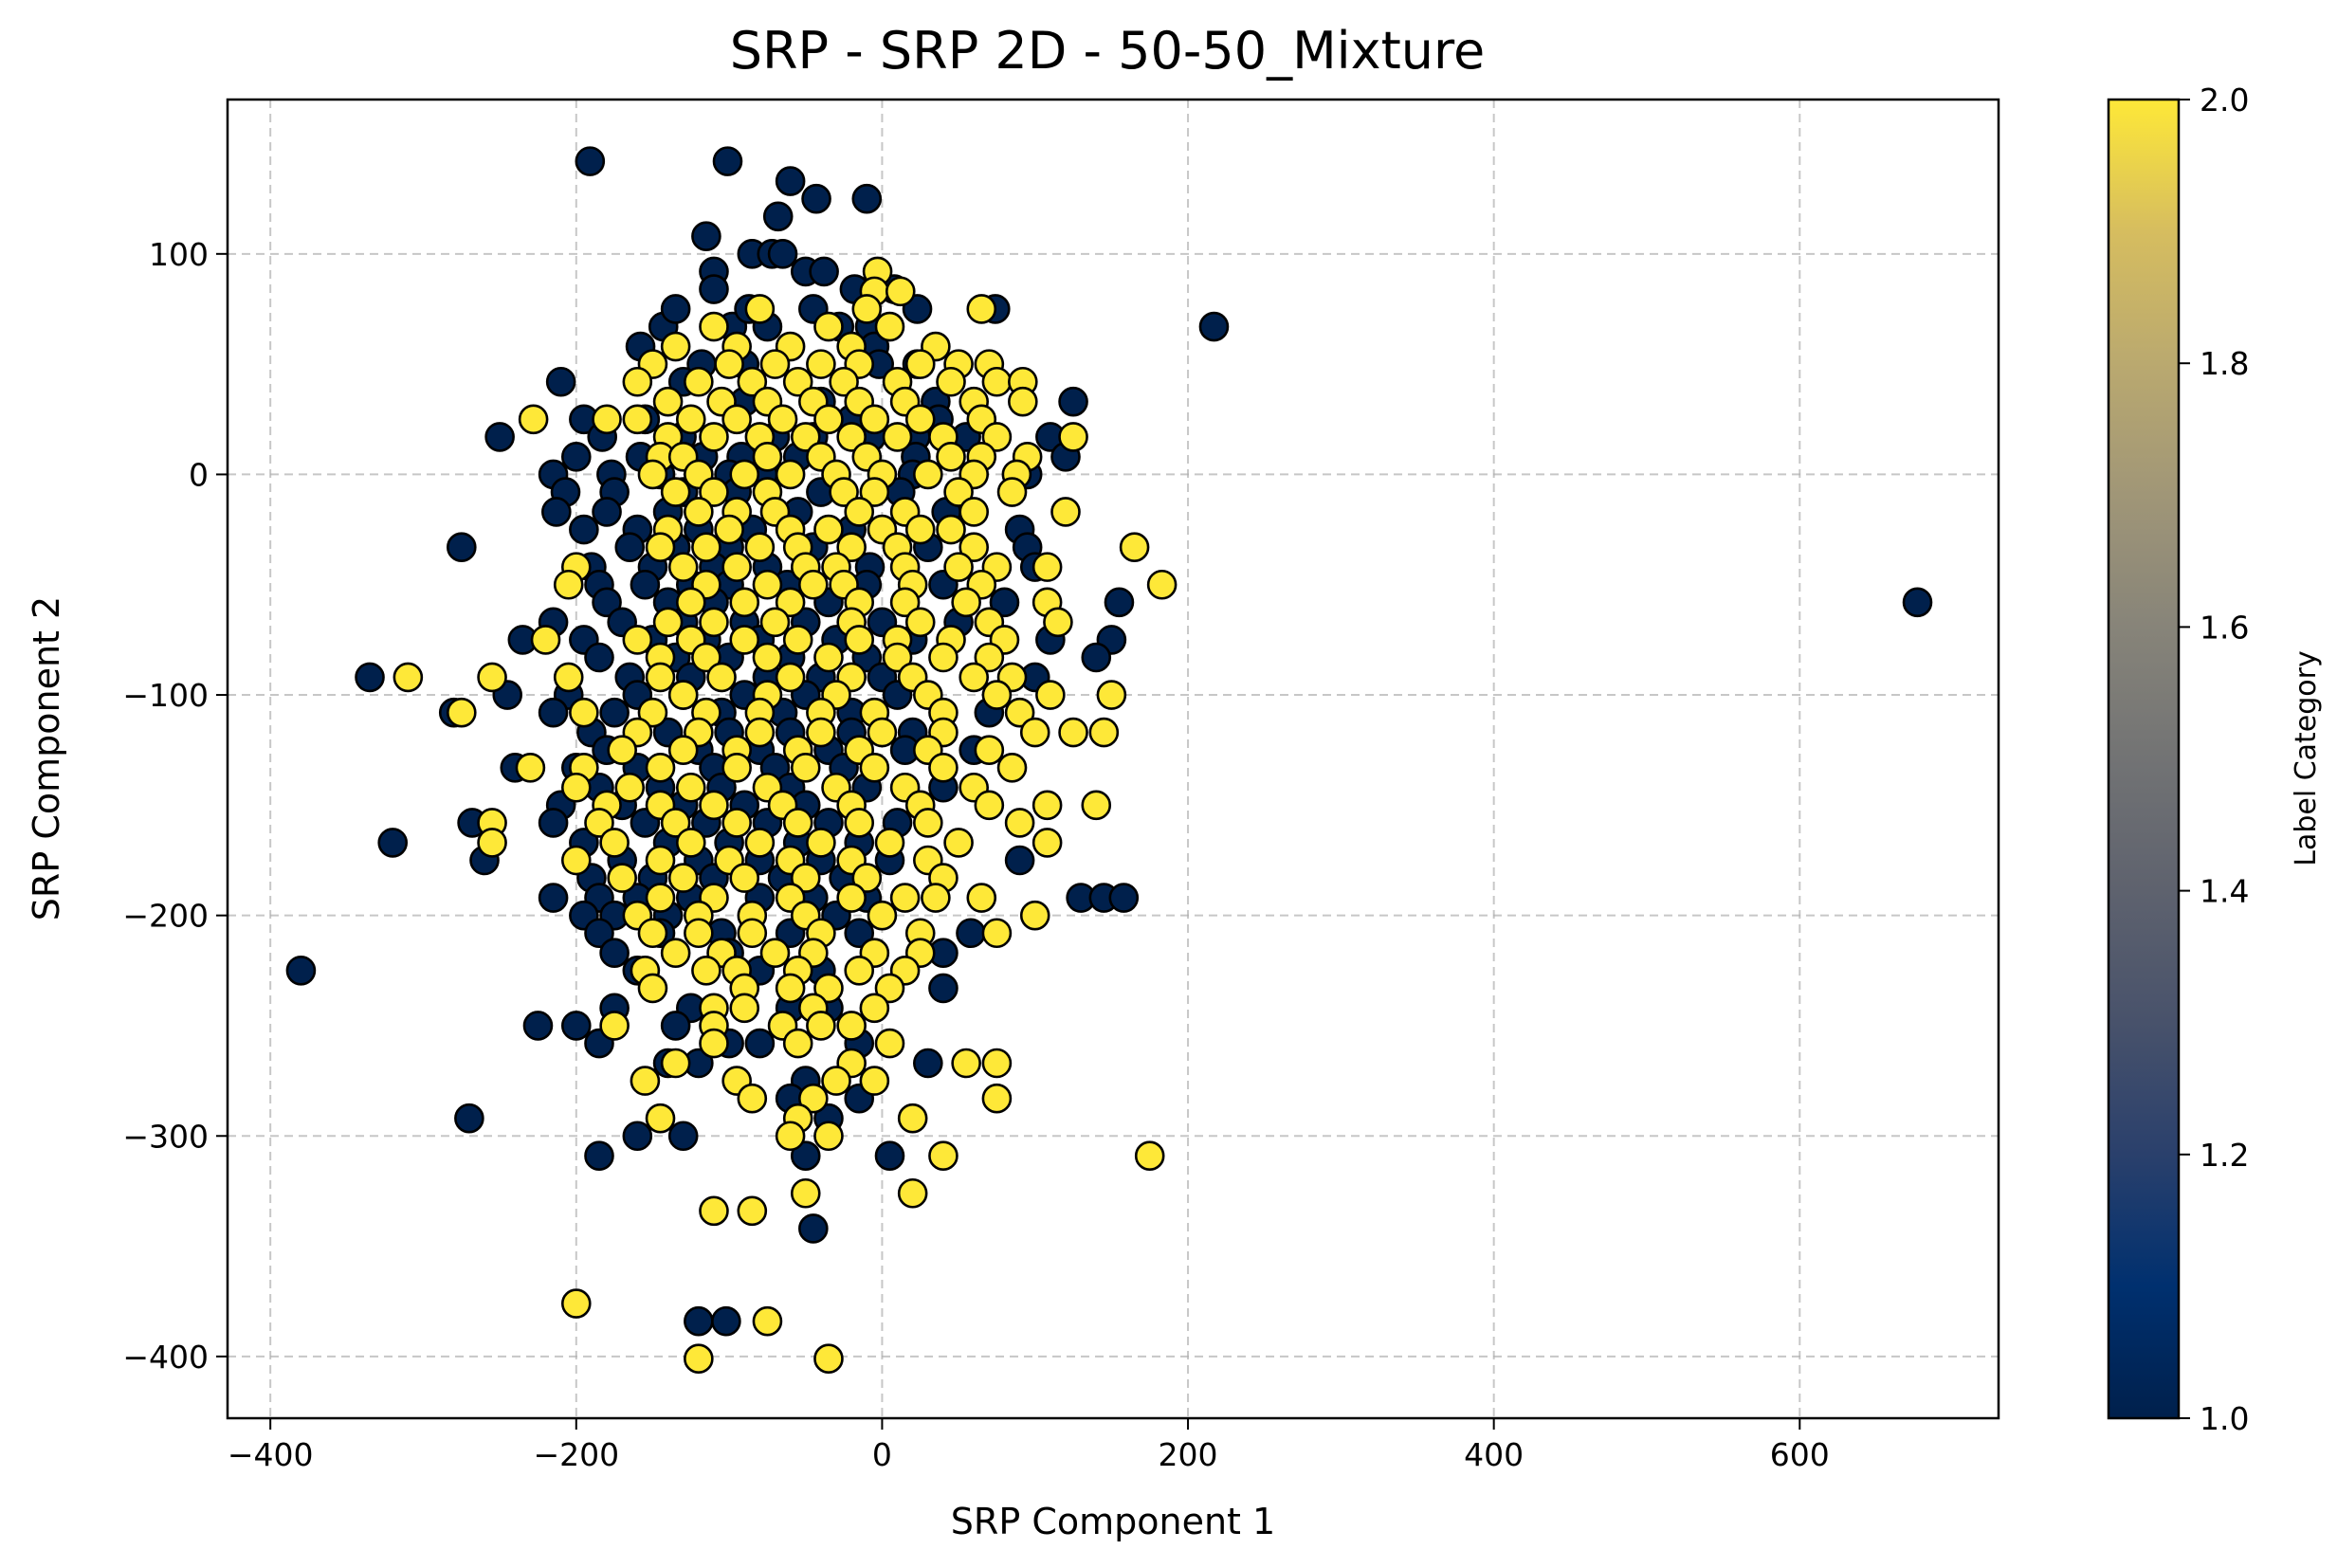  I want to click on colorbar-label: Label Category, so click(2306, 758).